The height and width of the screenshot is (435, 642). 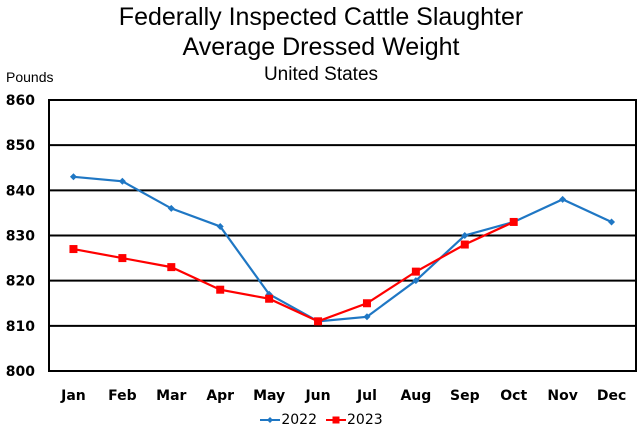 I want to click on legend-item-2022: 2022, so click(x=288, y=420).